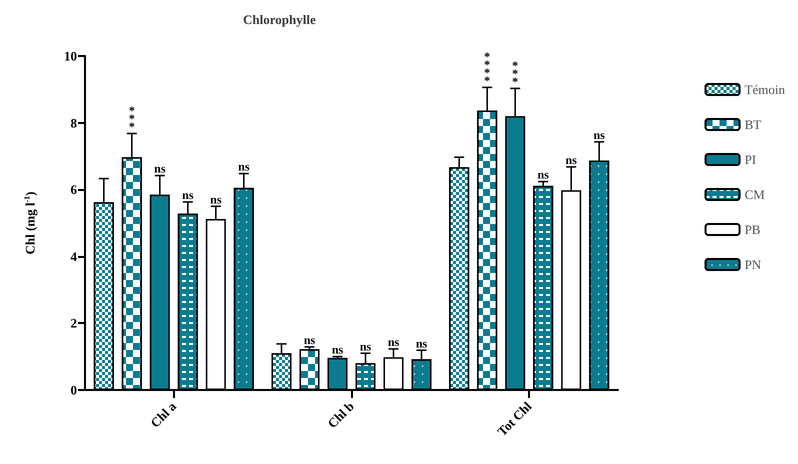 This screenshot has width=798, height=464. I want to click on chart-title: Chlorophylle, so click(279, 19).